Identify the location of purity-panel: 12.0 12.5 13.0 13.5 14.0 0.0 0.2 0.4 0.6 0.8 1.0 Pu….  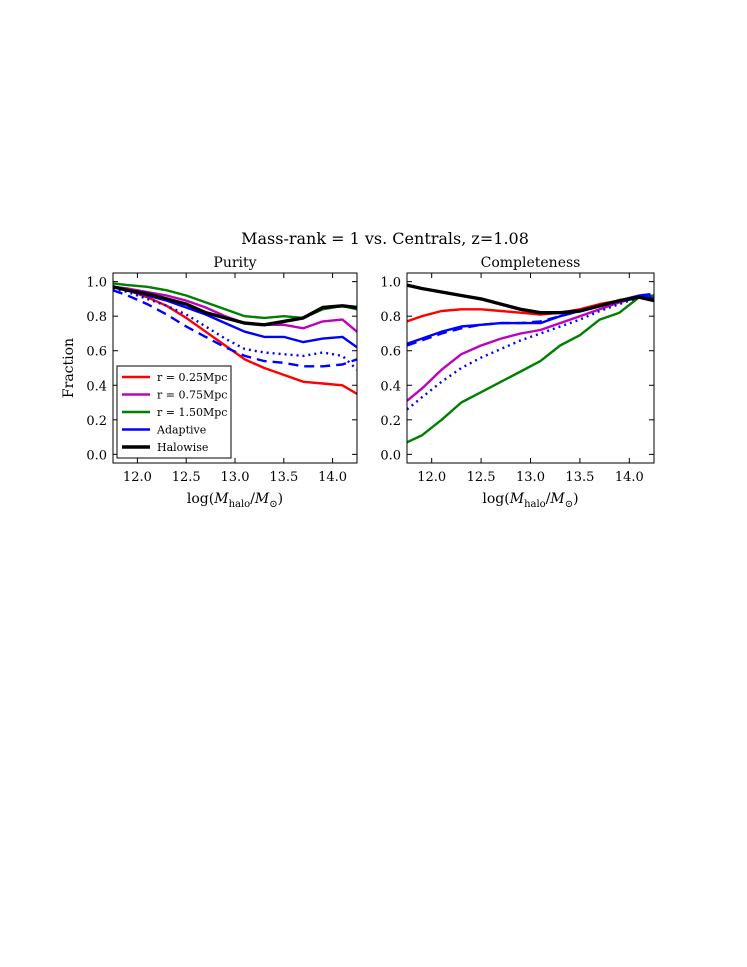
(209, 382).